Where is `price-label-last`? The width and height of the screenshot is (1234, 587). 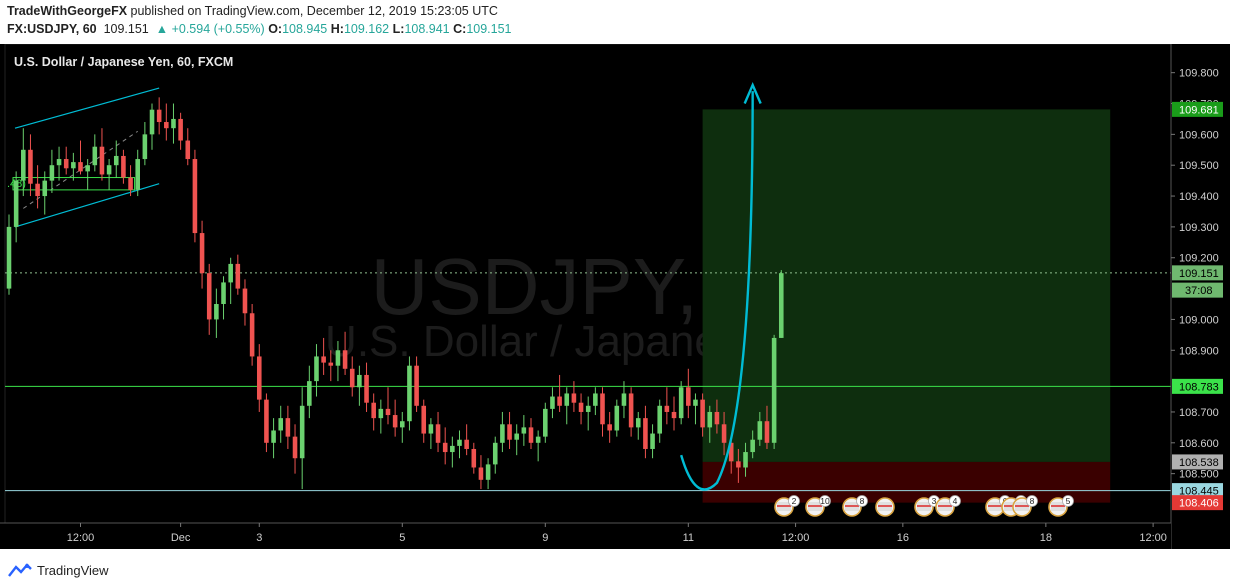 price-label-last is located at coordinates (1197, 273).